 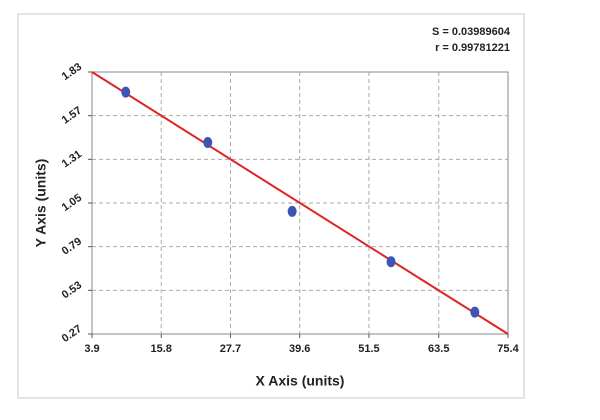 I want to click on x-tick-label: 15.8, so click(x=161, y=349).